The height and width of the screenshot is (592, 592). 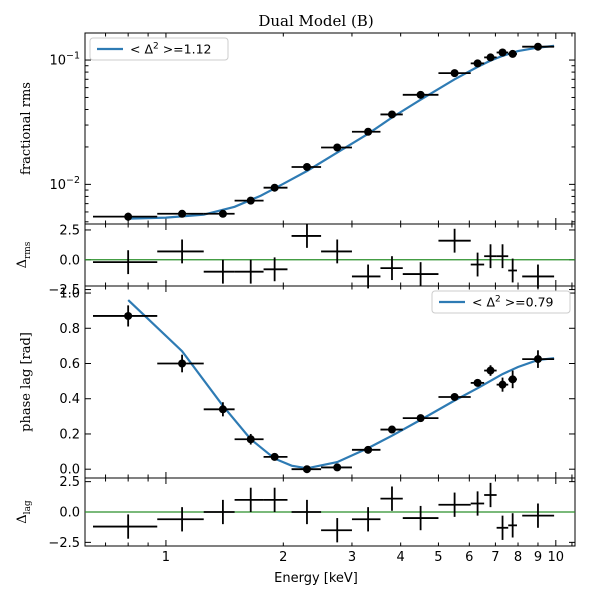 I want to click on chart-title: Dual Model (B), so click(x=315, y=21).